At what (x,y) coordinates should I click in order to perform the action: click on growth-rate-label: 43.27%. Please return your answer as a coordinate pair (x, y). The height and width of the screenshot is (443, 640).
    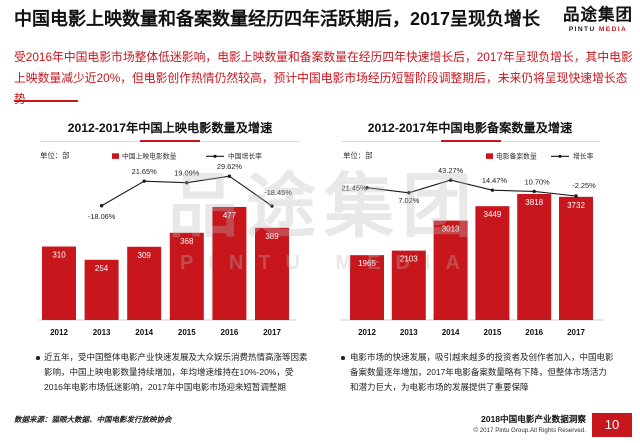
    Looking at the image, I should click on (450, 170).